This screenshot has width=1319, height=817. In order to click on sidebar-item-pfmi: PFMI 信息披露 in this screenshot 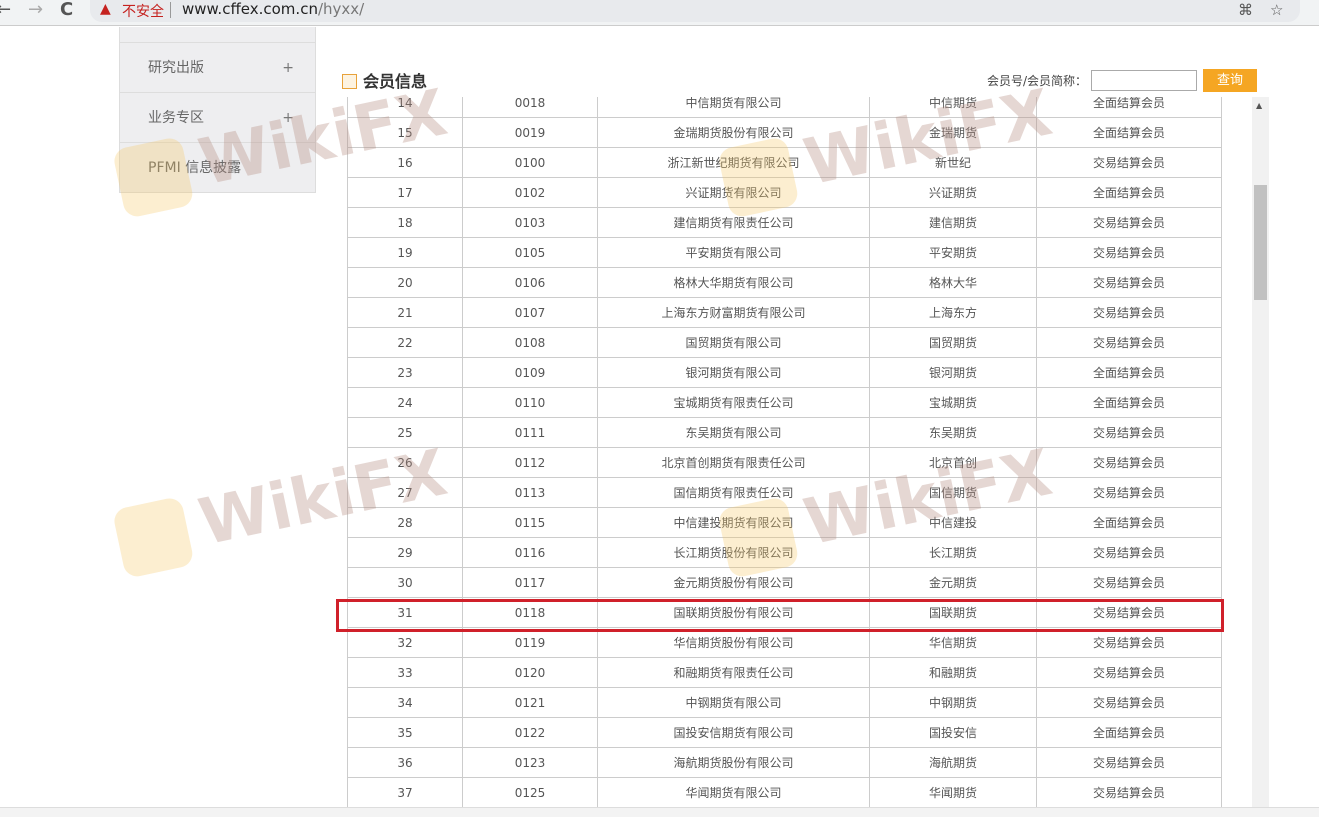, I will do `click(218, 167)`.